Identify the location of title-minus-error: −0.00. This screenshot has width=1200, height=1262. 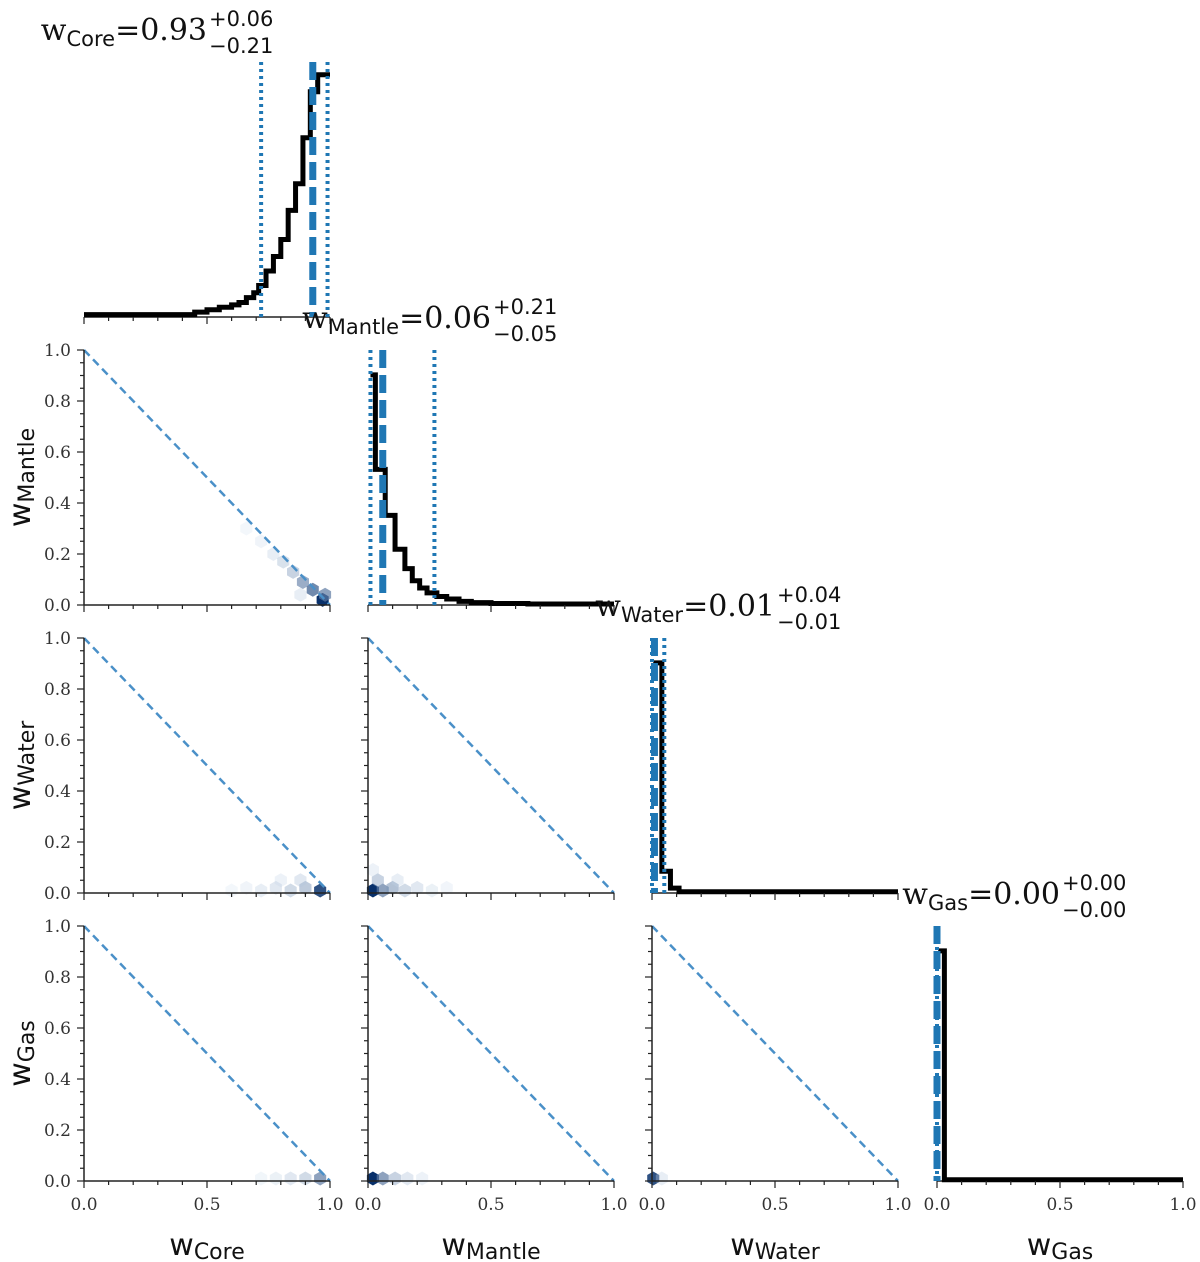
(1094, 910).